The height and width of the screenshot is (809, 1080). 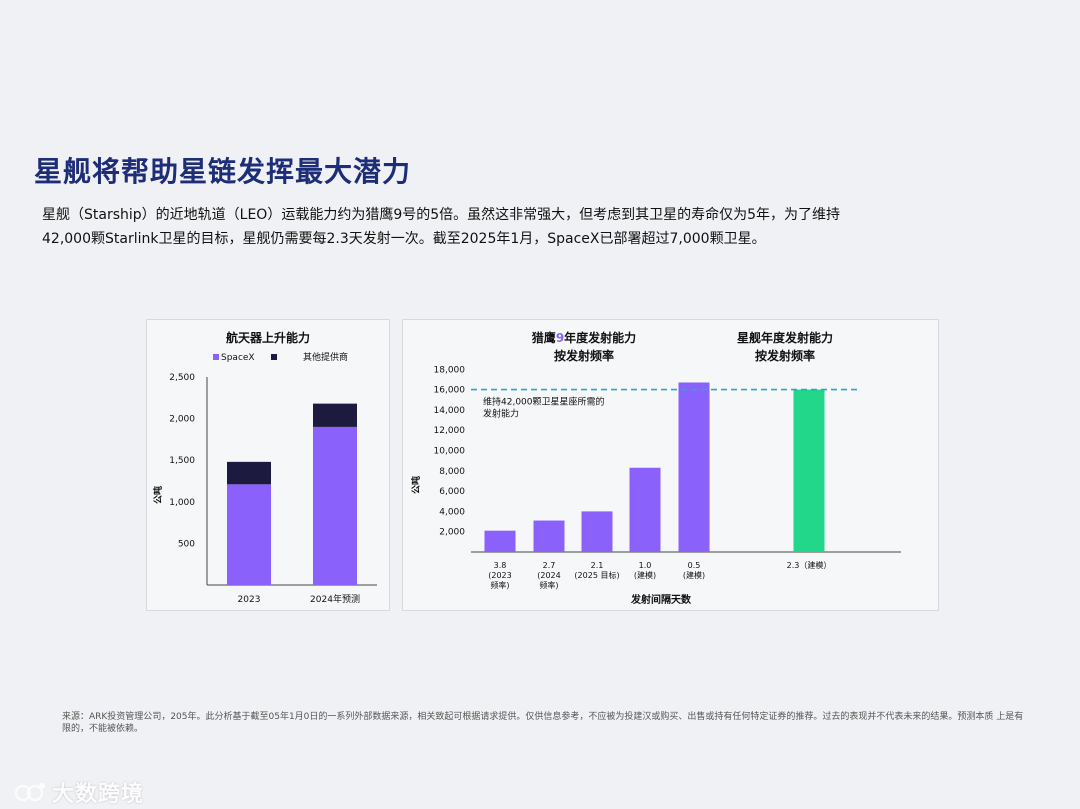 I want to click on x-tick-label: 2023, so click(x=249, y=600).